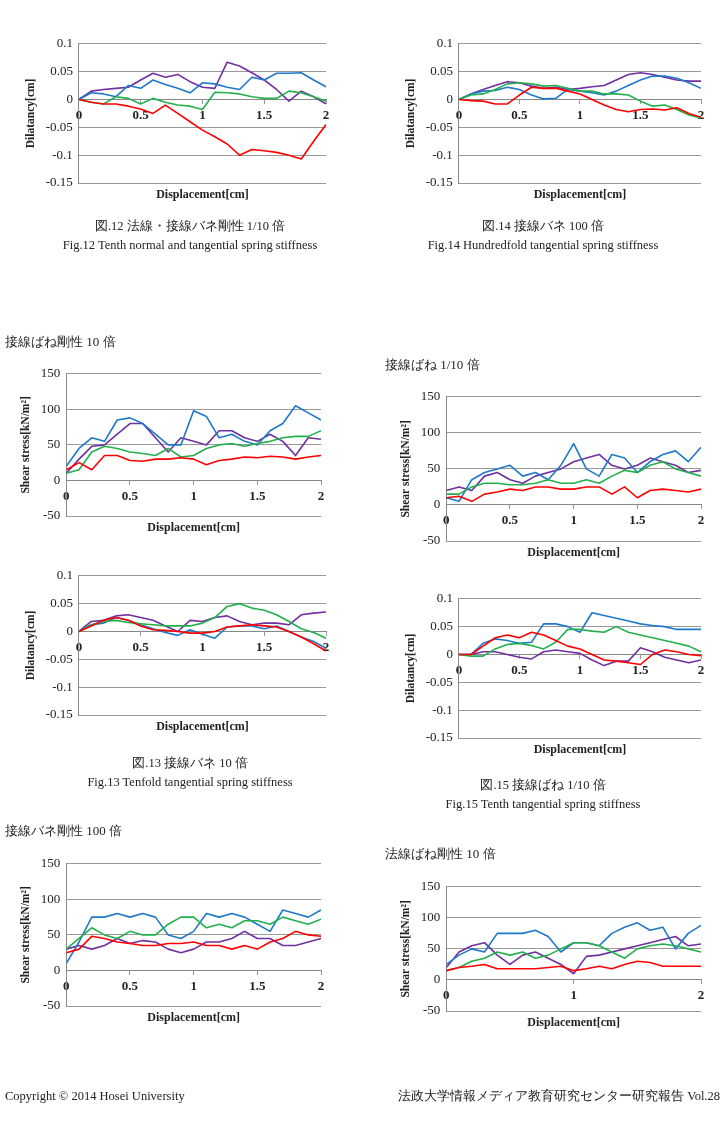 This screenshot has width=724, height=1125. I want to click on chart-title: 法線ばね剛性 10 倍, so click(440, 854).